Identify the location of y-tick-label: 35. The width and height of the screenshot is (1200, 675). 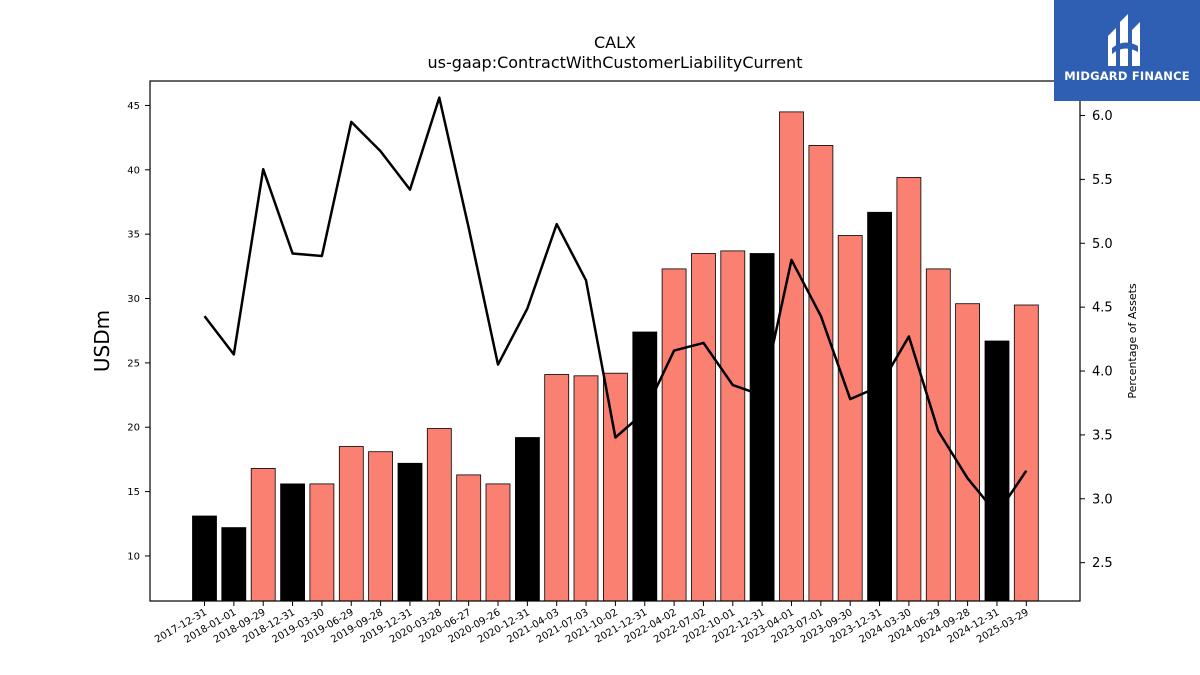
(133, 235).